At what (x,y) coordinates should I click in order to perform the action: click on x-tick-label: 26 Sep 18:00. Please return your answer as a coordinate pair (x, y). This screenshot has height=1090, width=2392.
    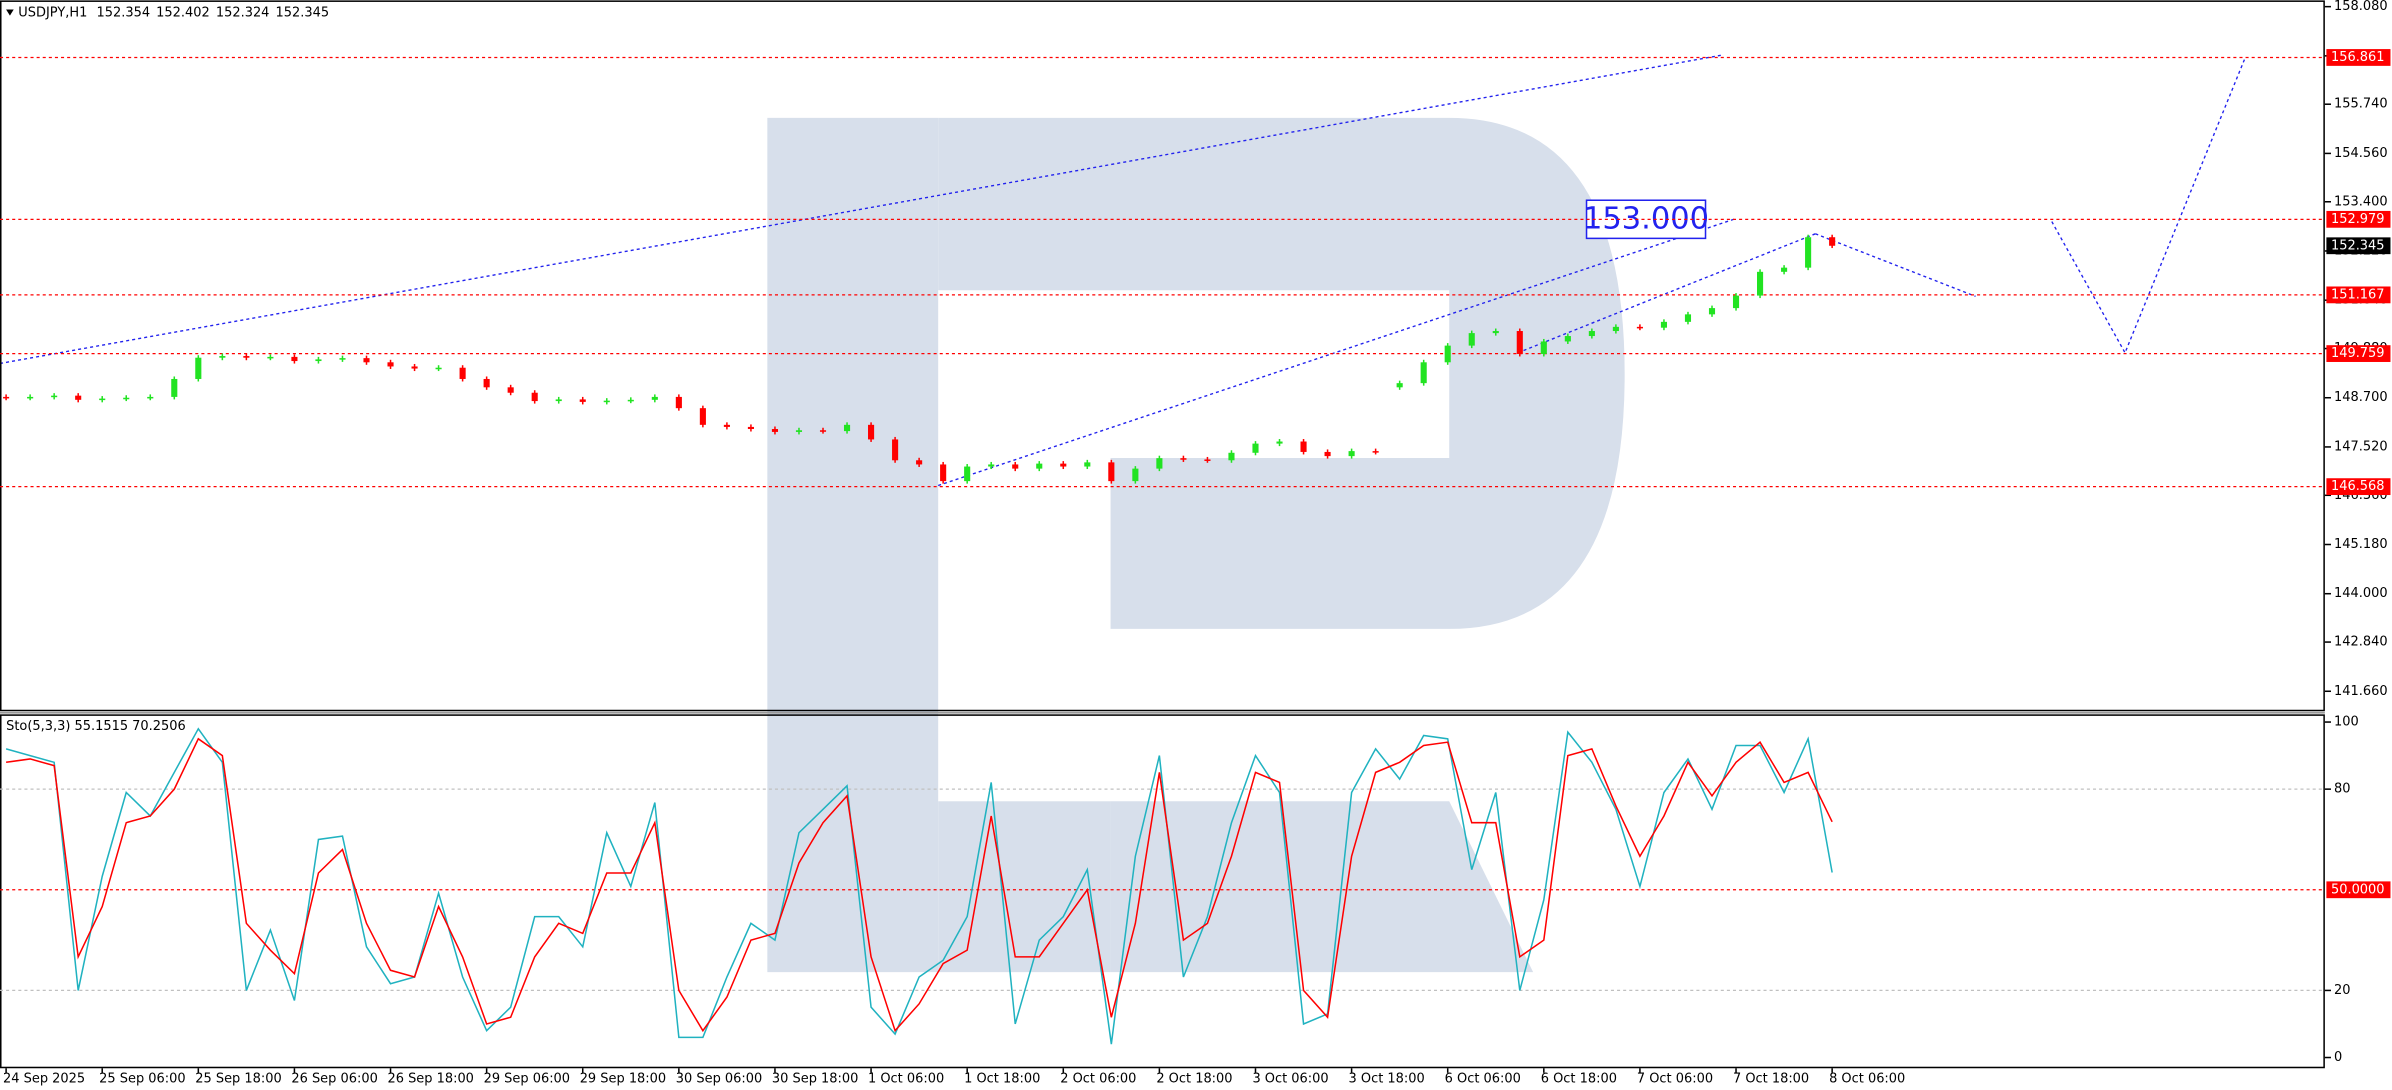
    Looking at the image, I should click on (430, 1078).